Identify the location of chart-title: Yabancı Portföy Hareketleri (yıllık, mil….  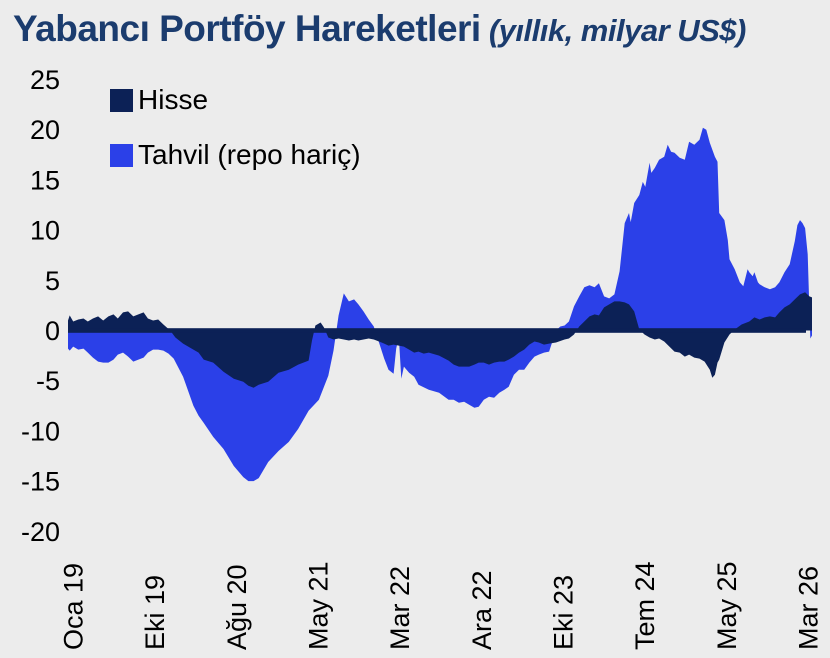
(418, 29).